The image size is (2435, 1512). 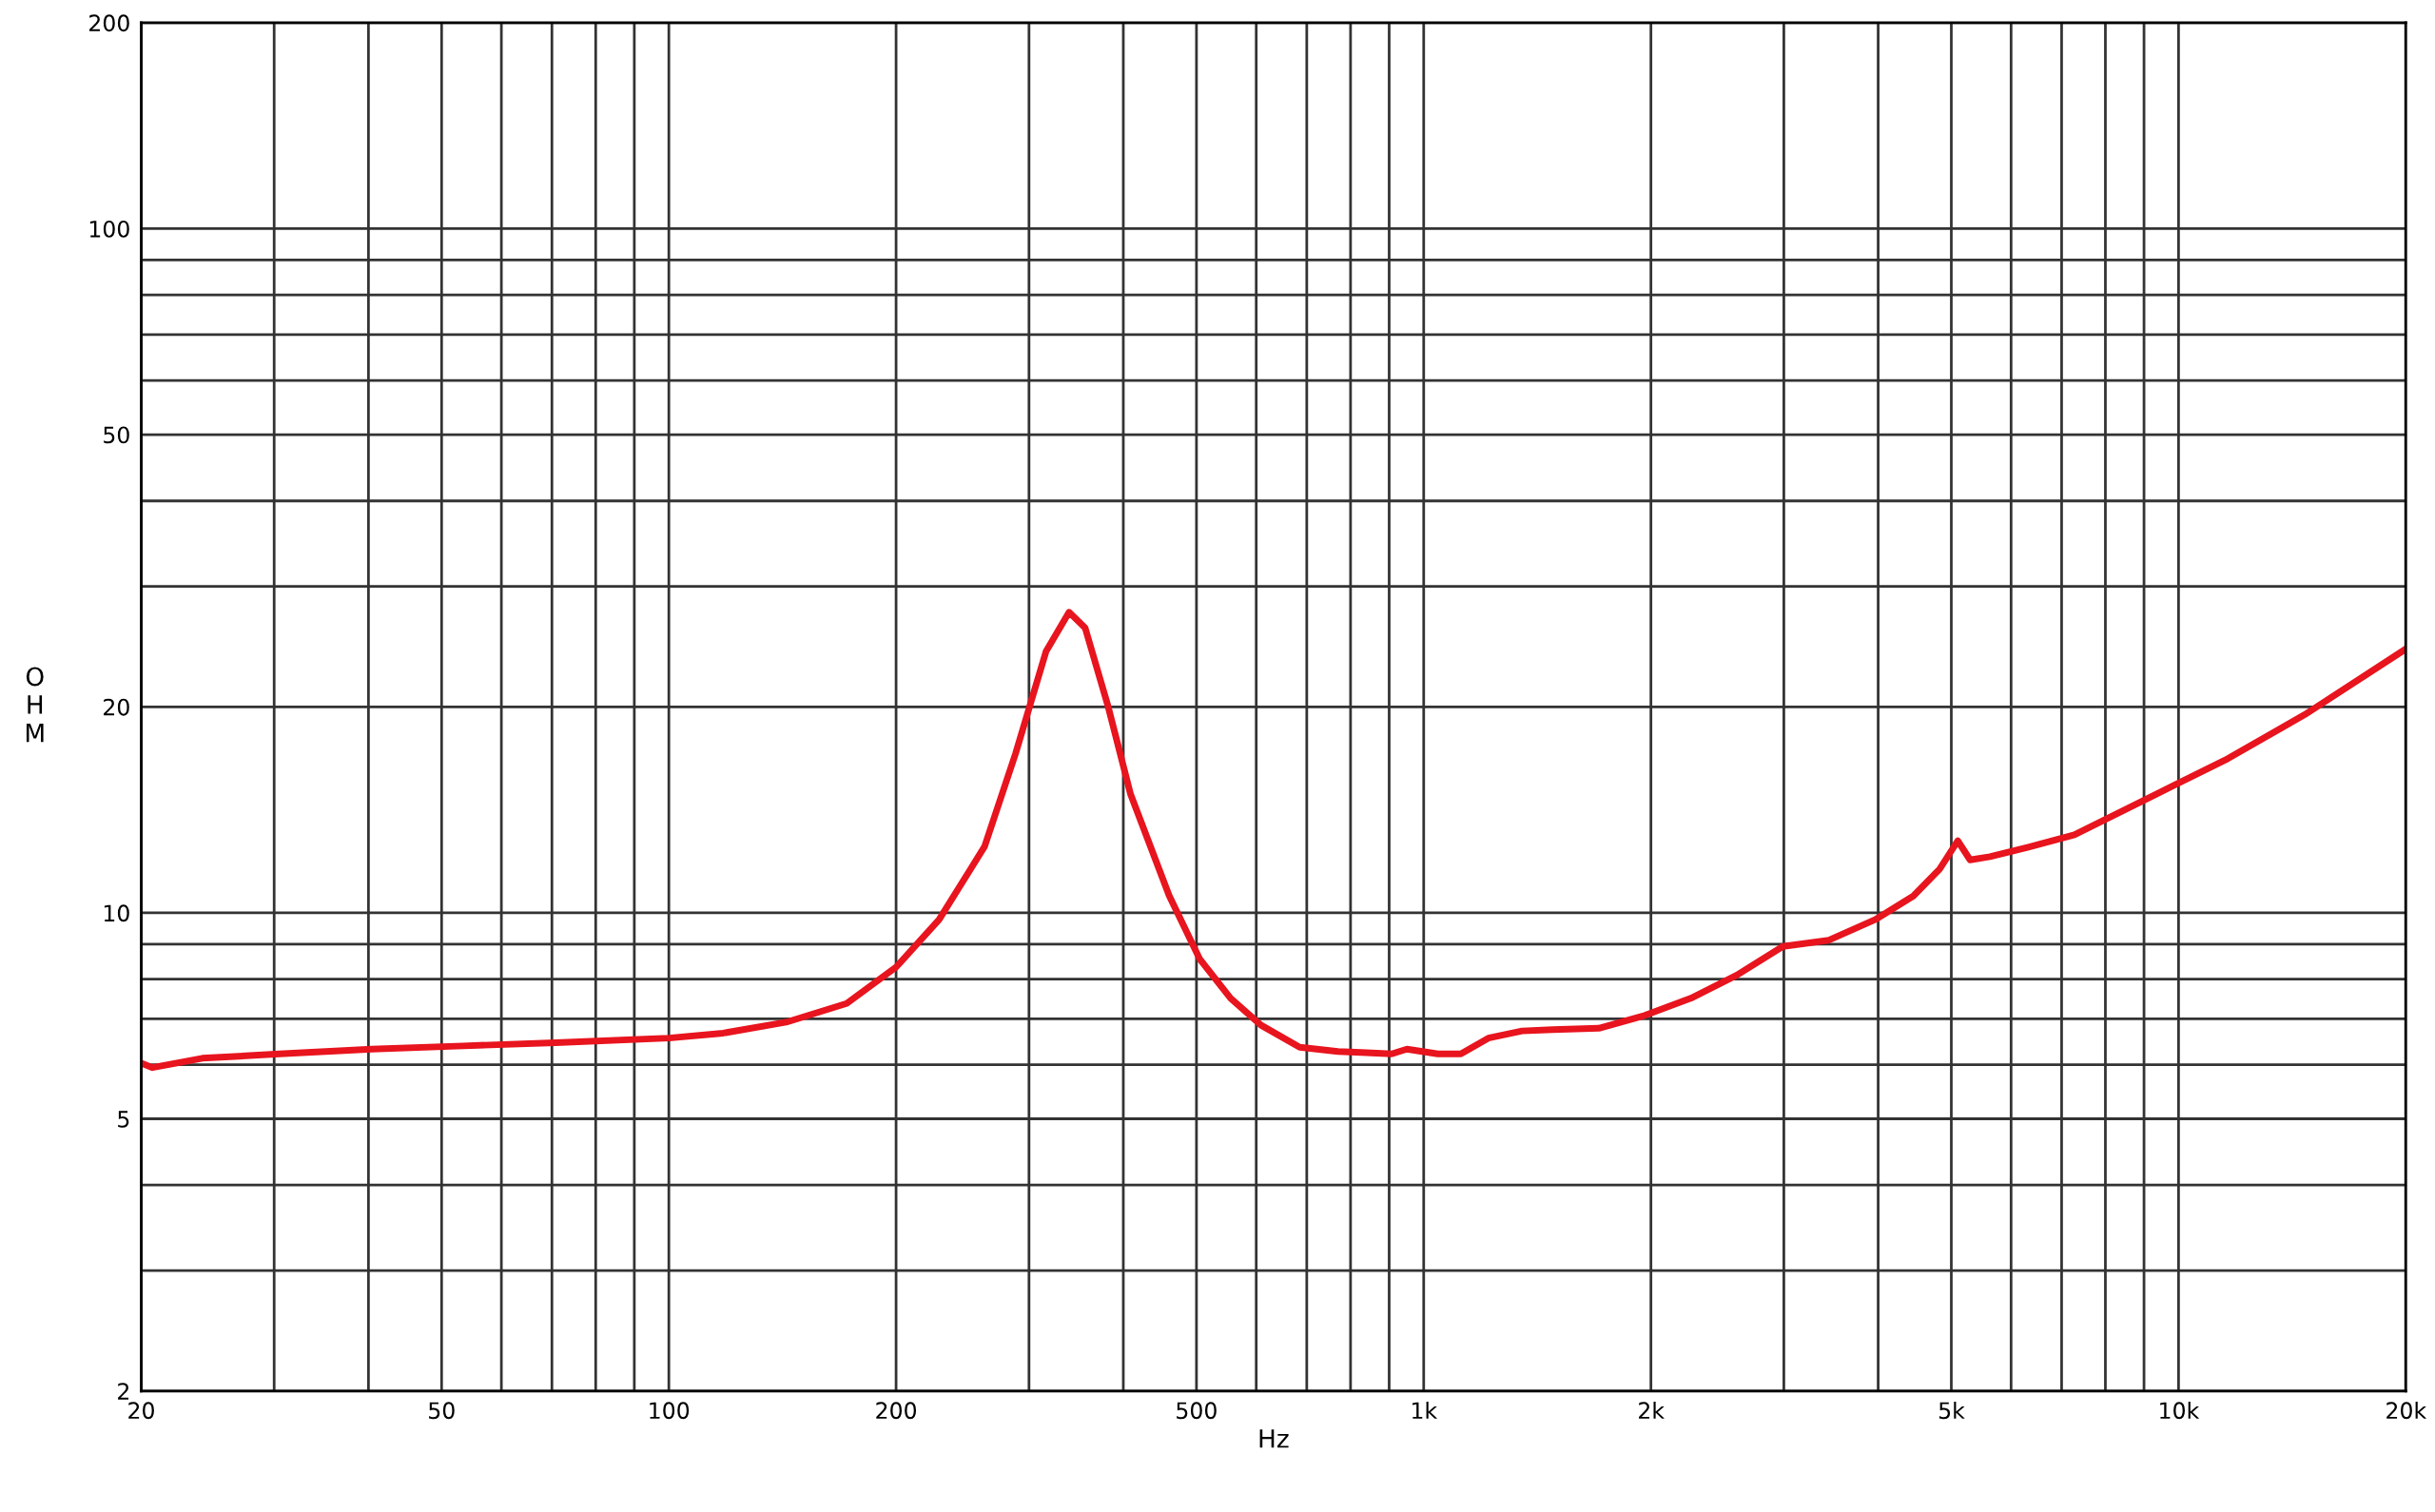 What do you see at coordinates (35, 705) in the screenshot?
I see `y-axis-title: OHM` at bounding box center [35, 705].